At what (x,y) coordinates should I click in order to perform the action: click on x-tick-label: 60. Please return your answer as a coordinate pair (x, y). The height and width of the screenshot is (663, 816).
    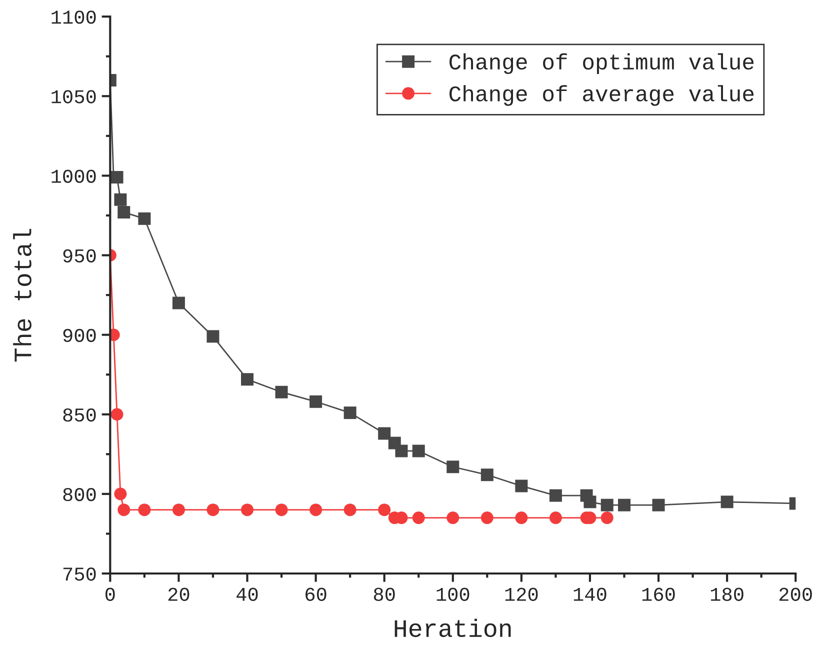
    Looking at the image, I should click on (316, 594).